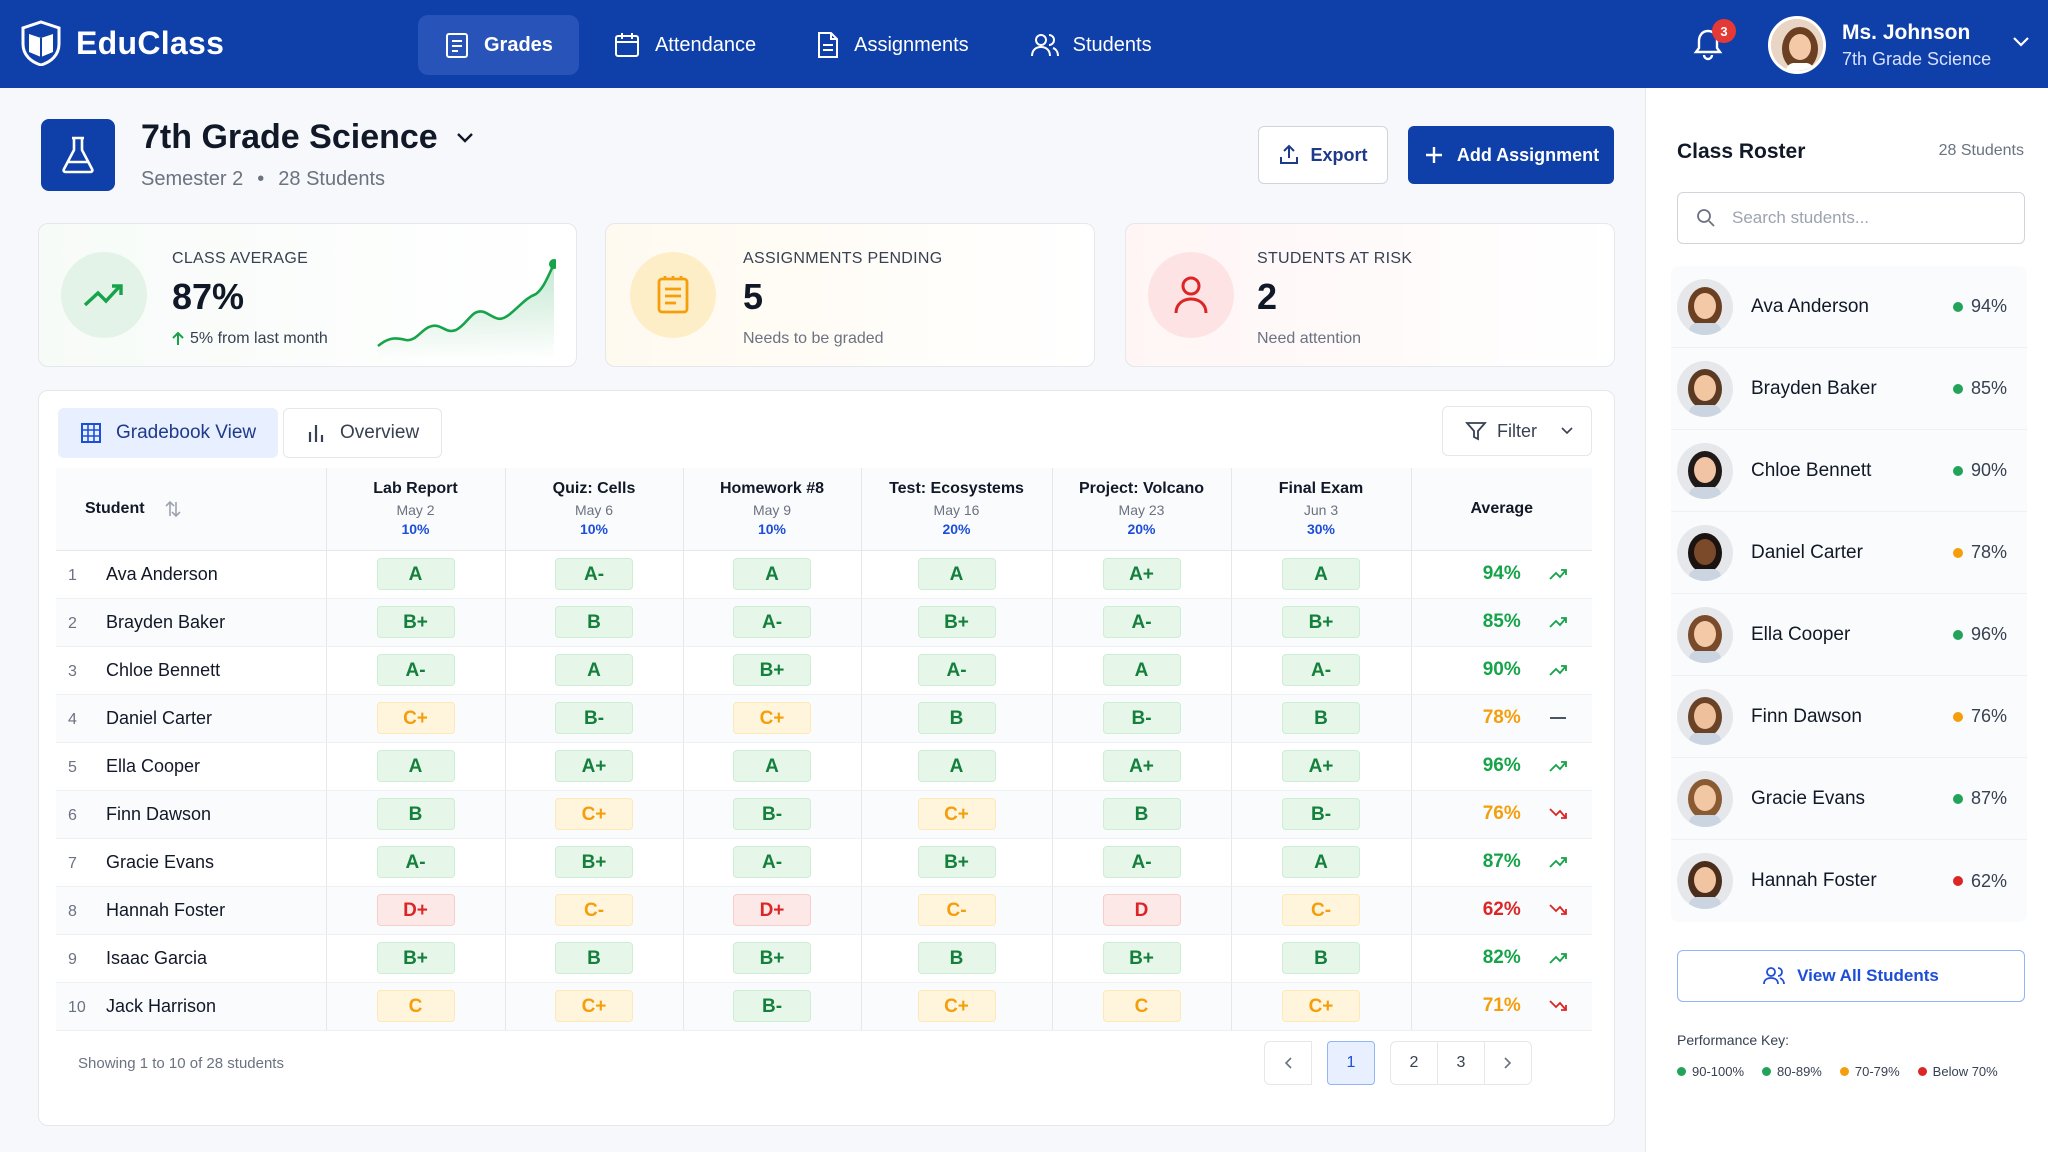 The image size is (2048, 1152). I want to click on table-row: 7 Gracie Evans A- B+ A- B+ A- A 87%, so click(824, 862).